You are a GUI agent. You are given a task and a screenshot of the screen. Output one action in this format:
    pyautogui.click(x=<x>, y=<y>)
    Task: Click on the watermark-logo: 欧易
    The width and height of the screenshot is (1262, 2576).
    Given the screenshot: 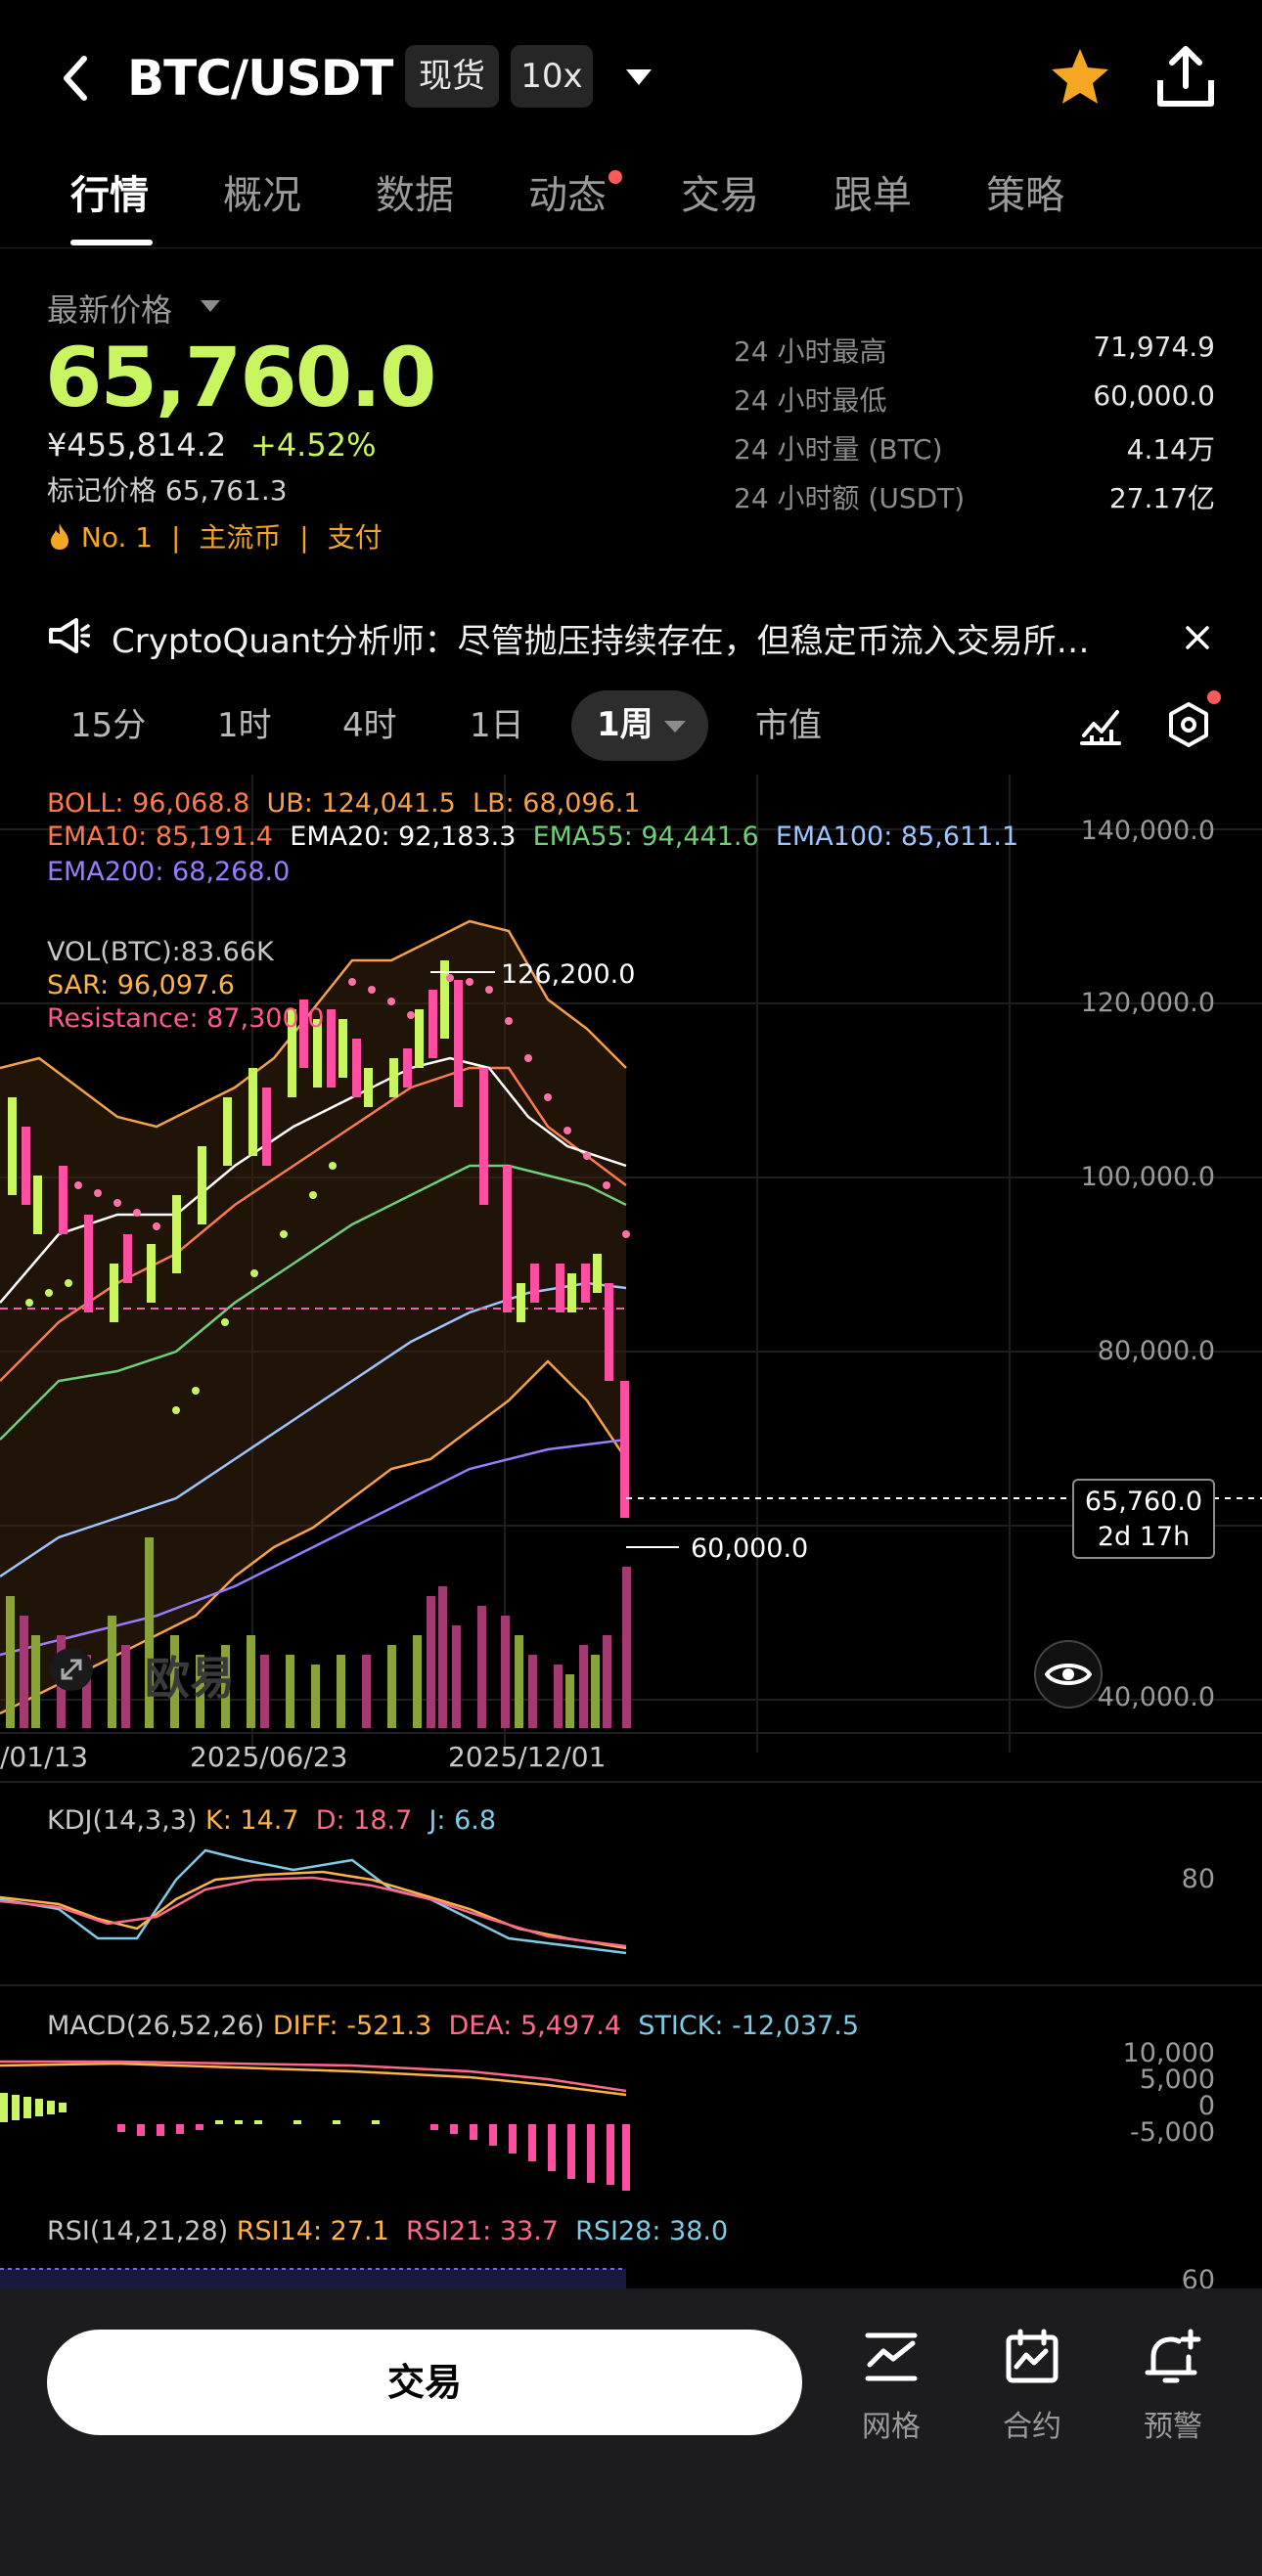 What is the action you would take?
    pyautogui.click(x=190, y=1678)
    